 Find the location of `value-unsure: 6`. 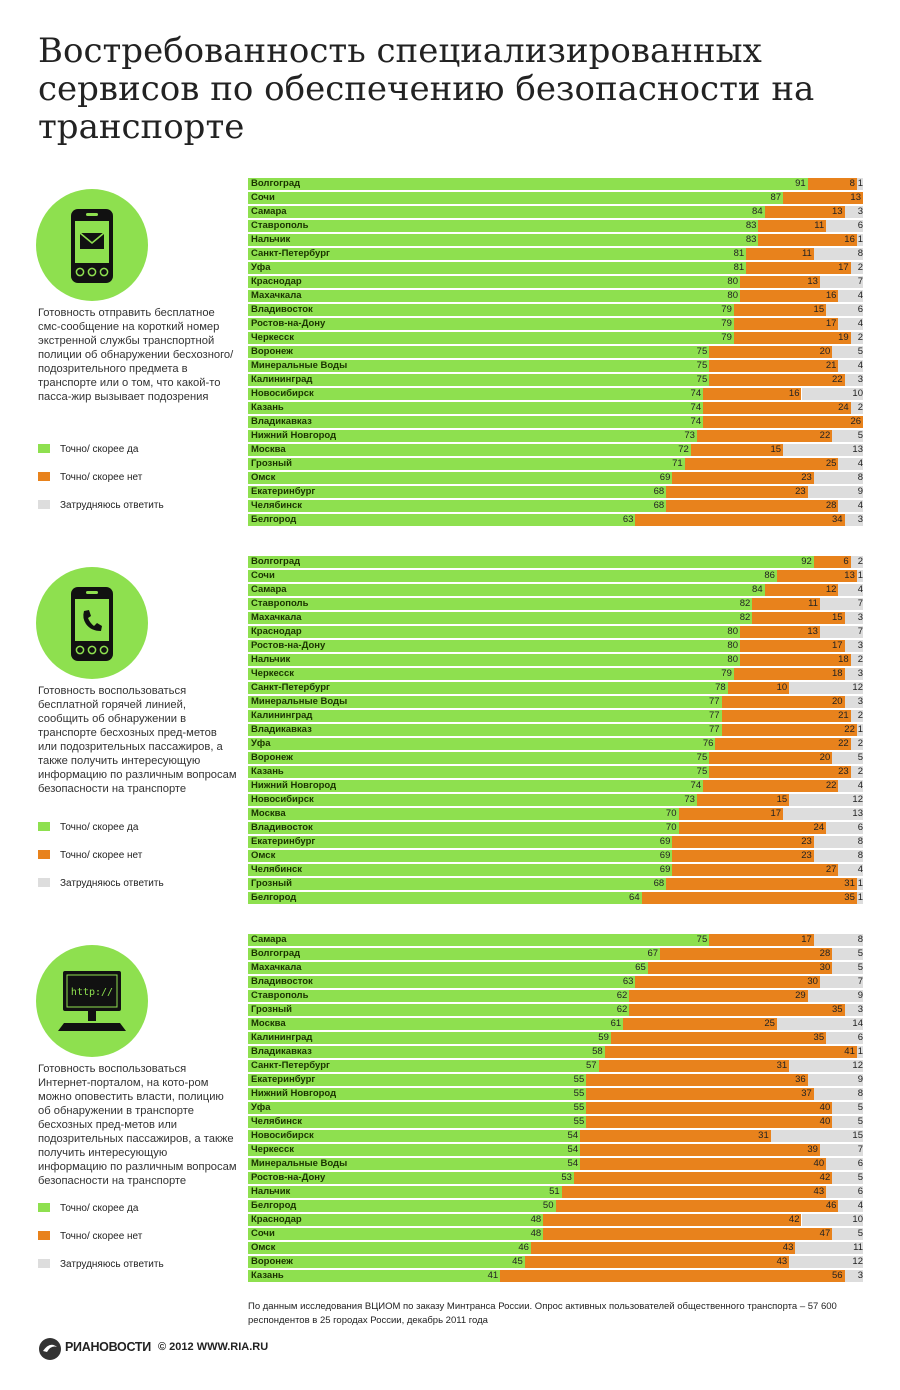

value-unsure: 6 is located at coordinates (860, 309).